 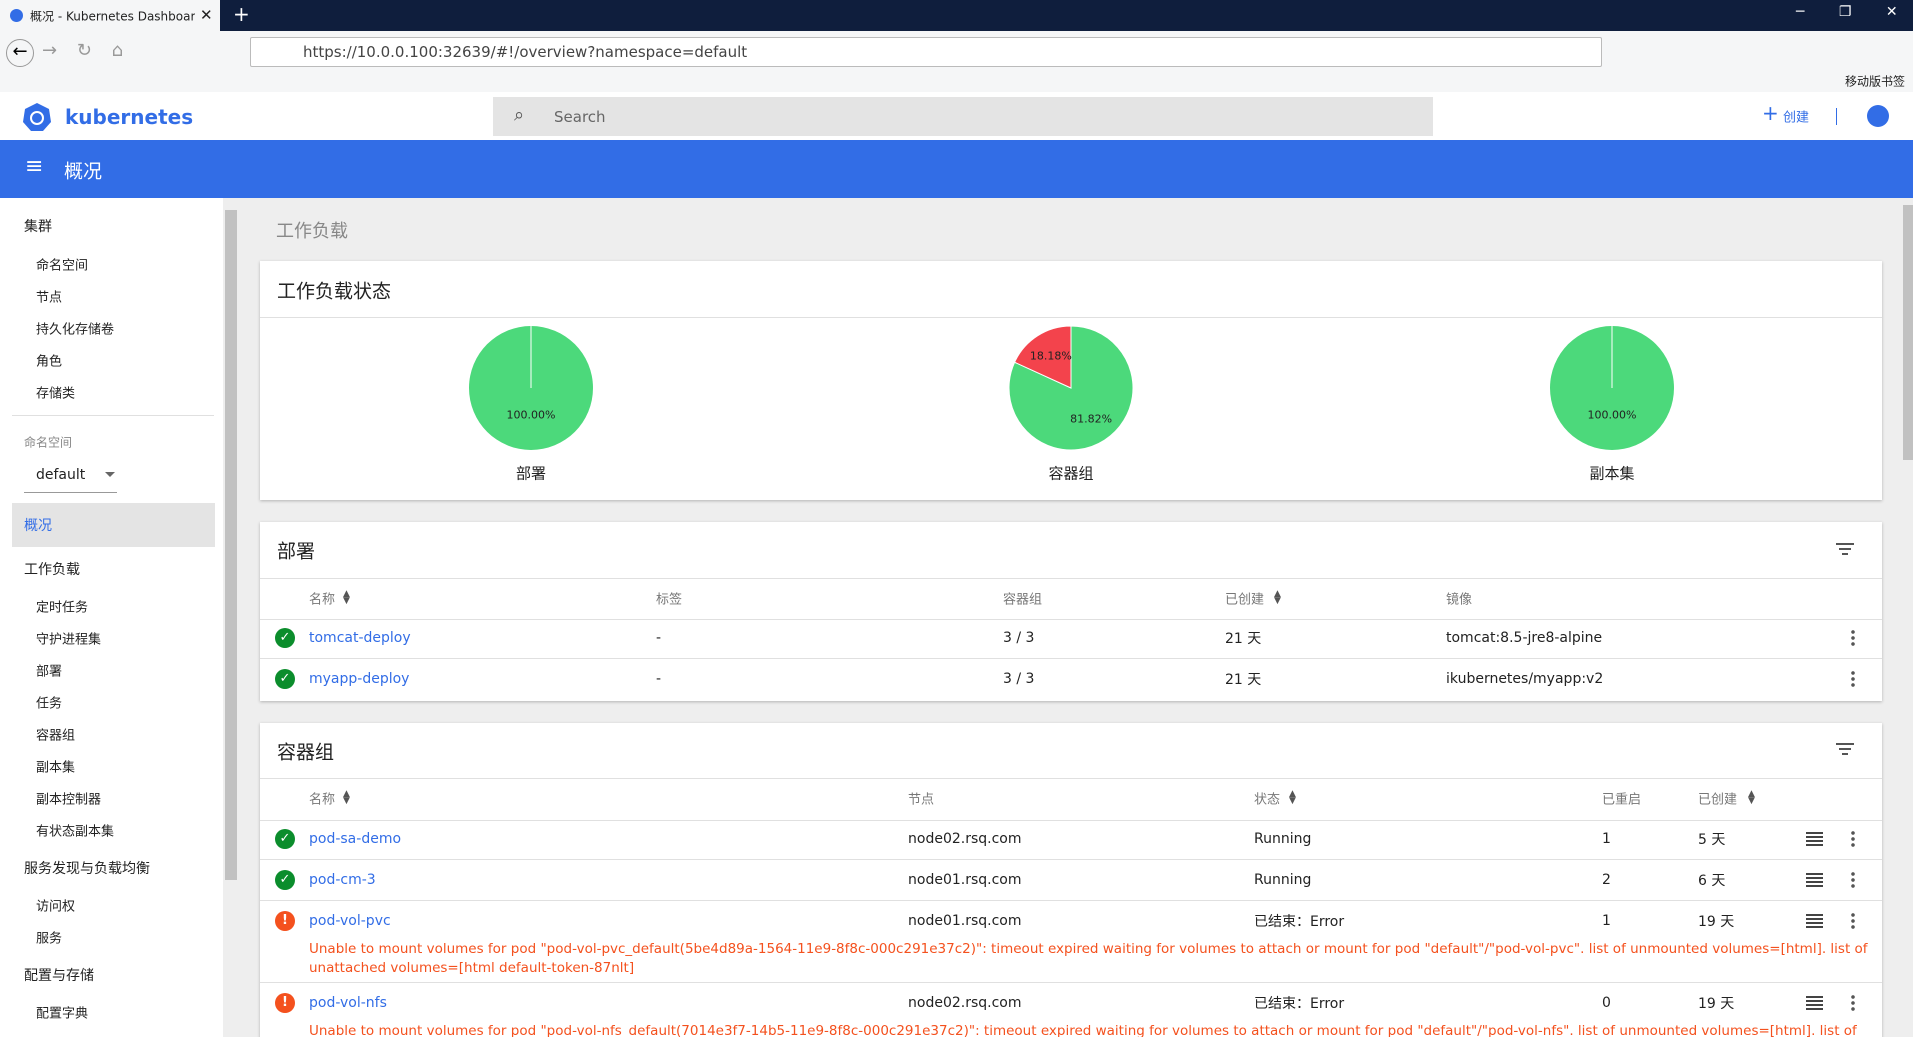 I want to click on menu-button: ≡, so click(x=34, y=166).